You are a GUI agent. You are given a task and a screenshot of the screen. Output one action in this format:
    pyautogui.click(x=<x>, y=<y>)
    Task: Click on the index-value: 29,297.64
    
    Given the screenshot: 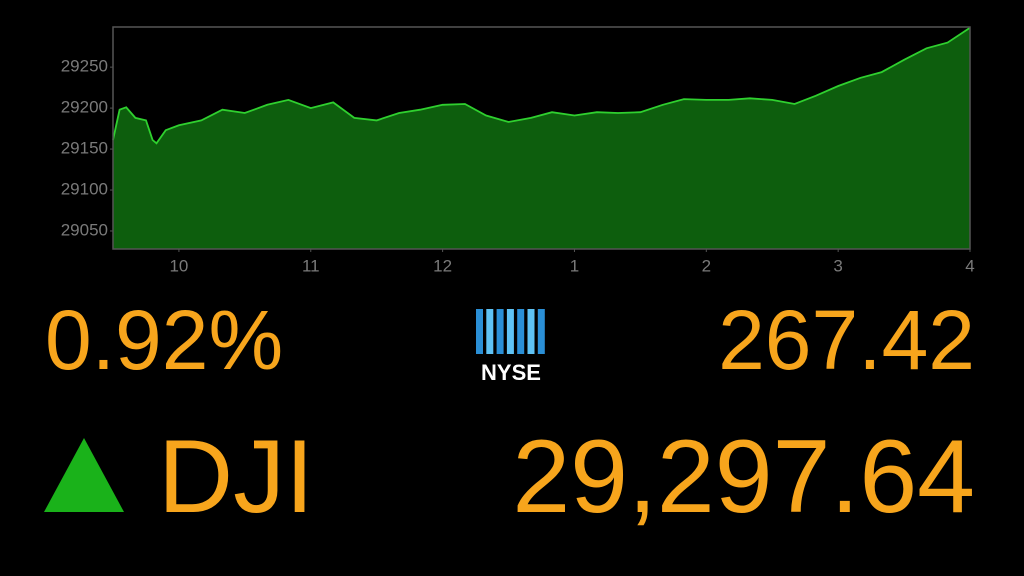 What is the action you would take?
    pyautogui.click(x=743, y=477)
    